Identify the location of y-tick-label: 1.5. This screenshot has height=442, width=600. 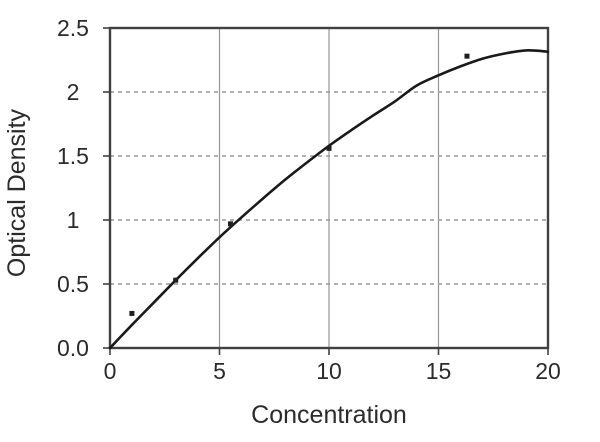
(73, 156).